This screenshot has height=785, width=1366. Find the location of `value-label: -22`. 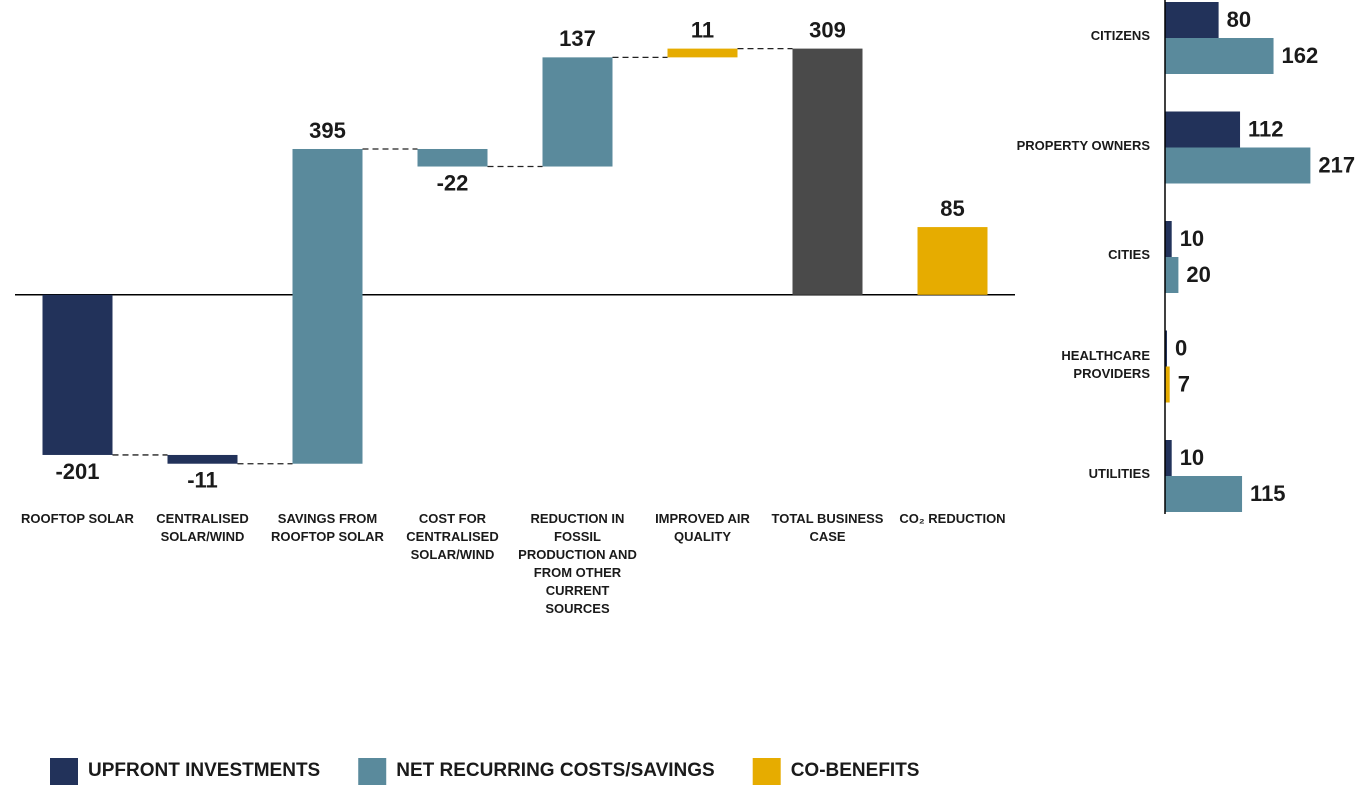

value-label: -22 is located at coordinates (453, 182).